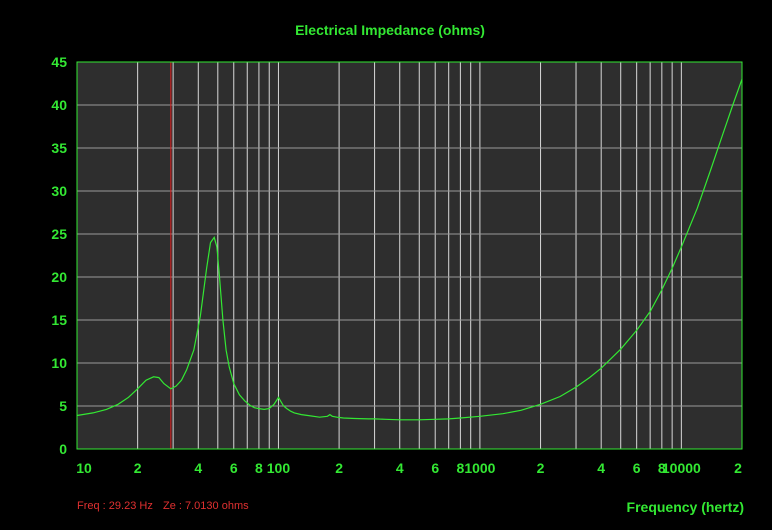 The image size is (772, 530). I want to click on x-axis-label: Frequency (hertz), so click(685, 507).